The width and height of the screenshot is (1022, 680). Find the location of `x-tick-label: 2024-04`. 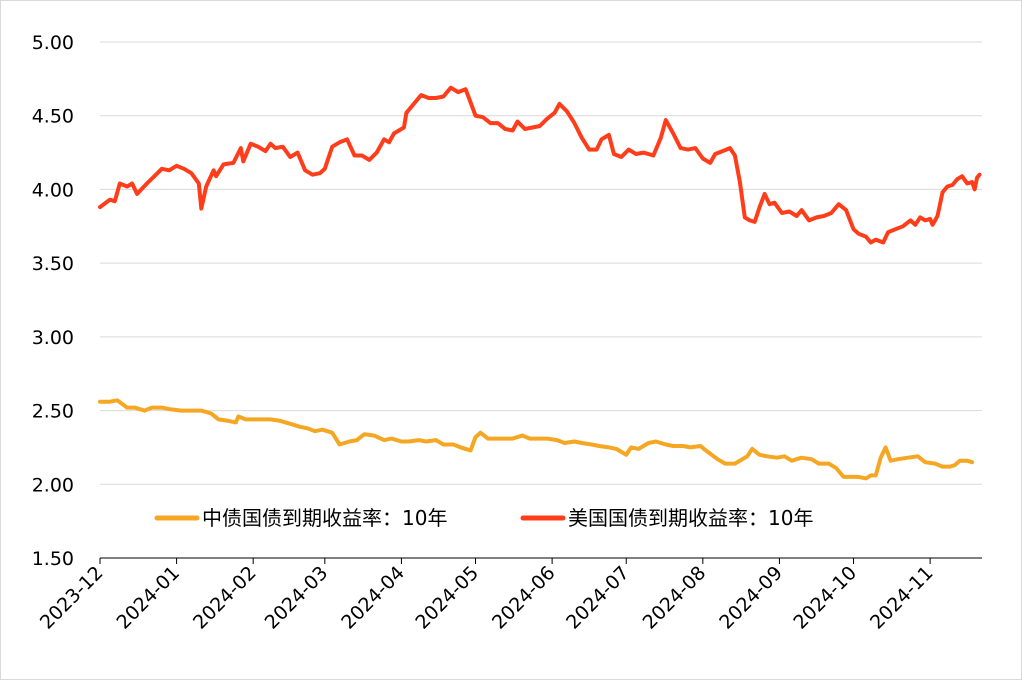

x-tick-label: 2024-04 is located at coordinates (373, 598).